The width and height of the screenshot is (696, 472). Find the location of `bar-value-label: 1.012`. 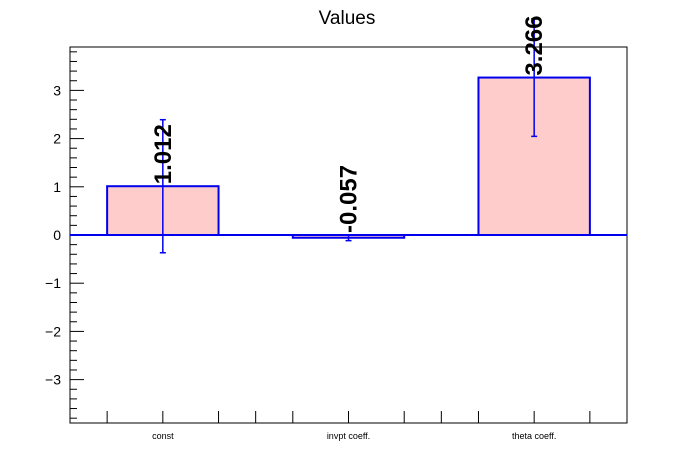

bar-value-label: 1.012 is located at coordinates (163, 154).